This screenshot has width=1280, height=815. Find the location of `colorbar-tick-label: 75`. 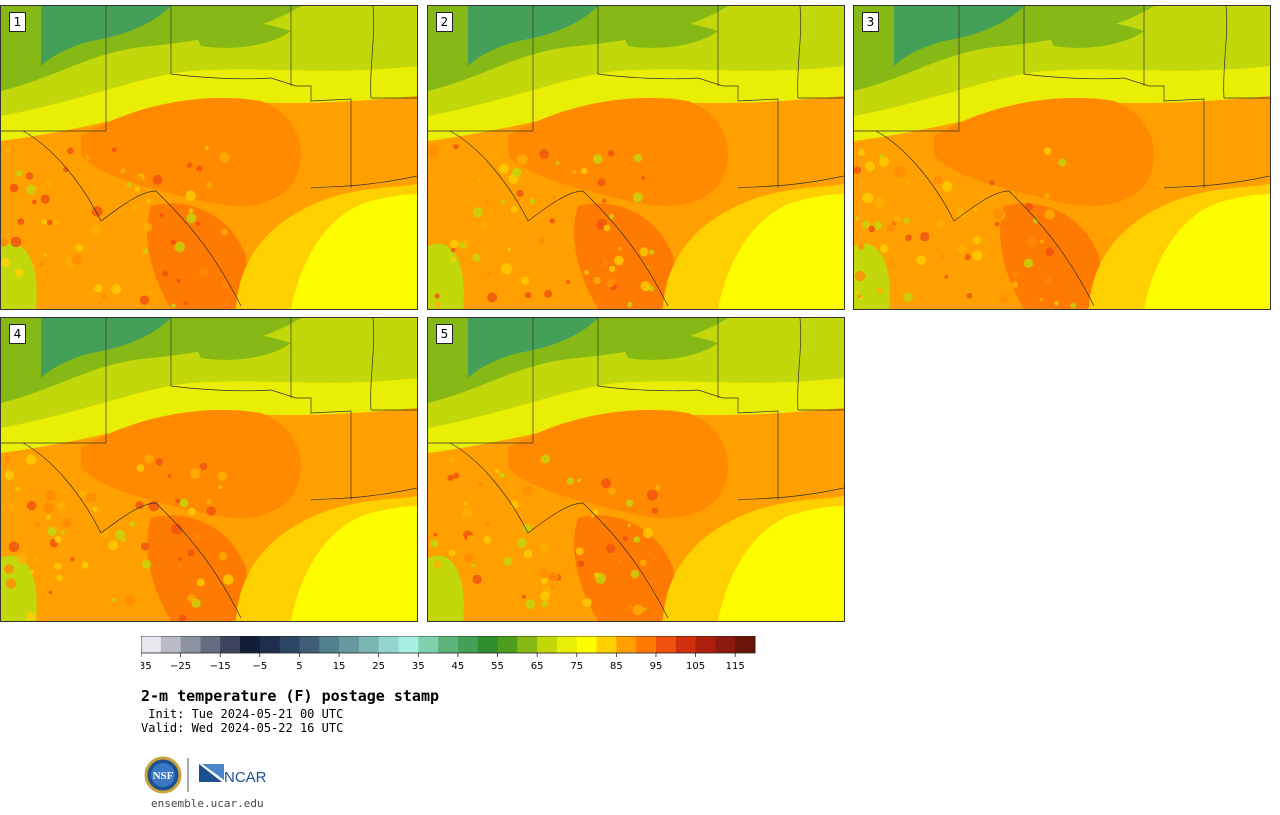

colorbar-tick-label: 75 is located at coordinates (576, 666).